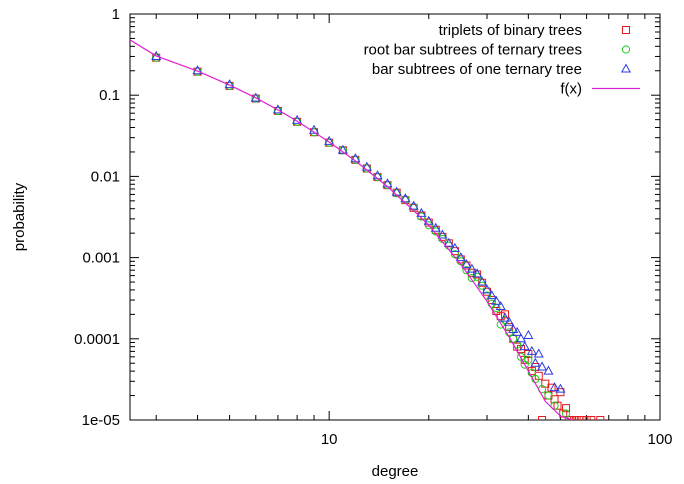 This screenshot has width=684, height=484. Describe the element at coordinates (571, 89) in the screenshot. I see `legend-label: f(x)` at that location.